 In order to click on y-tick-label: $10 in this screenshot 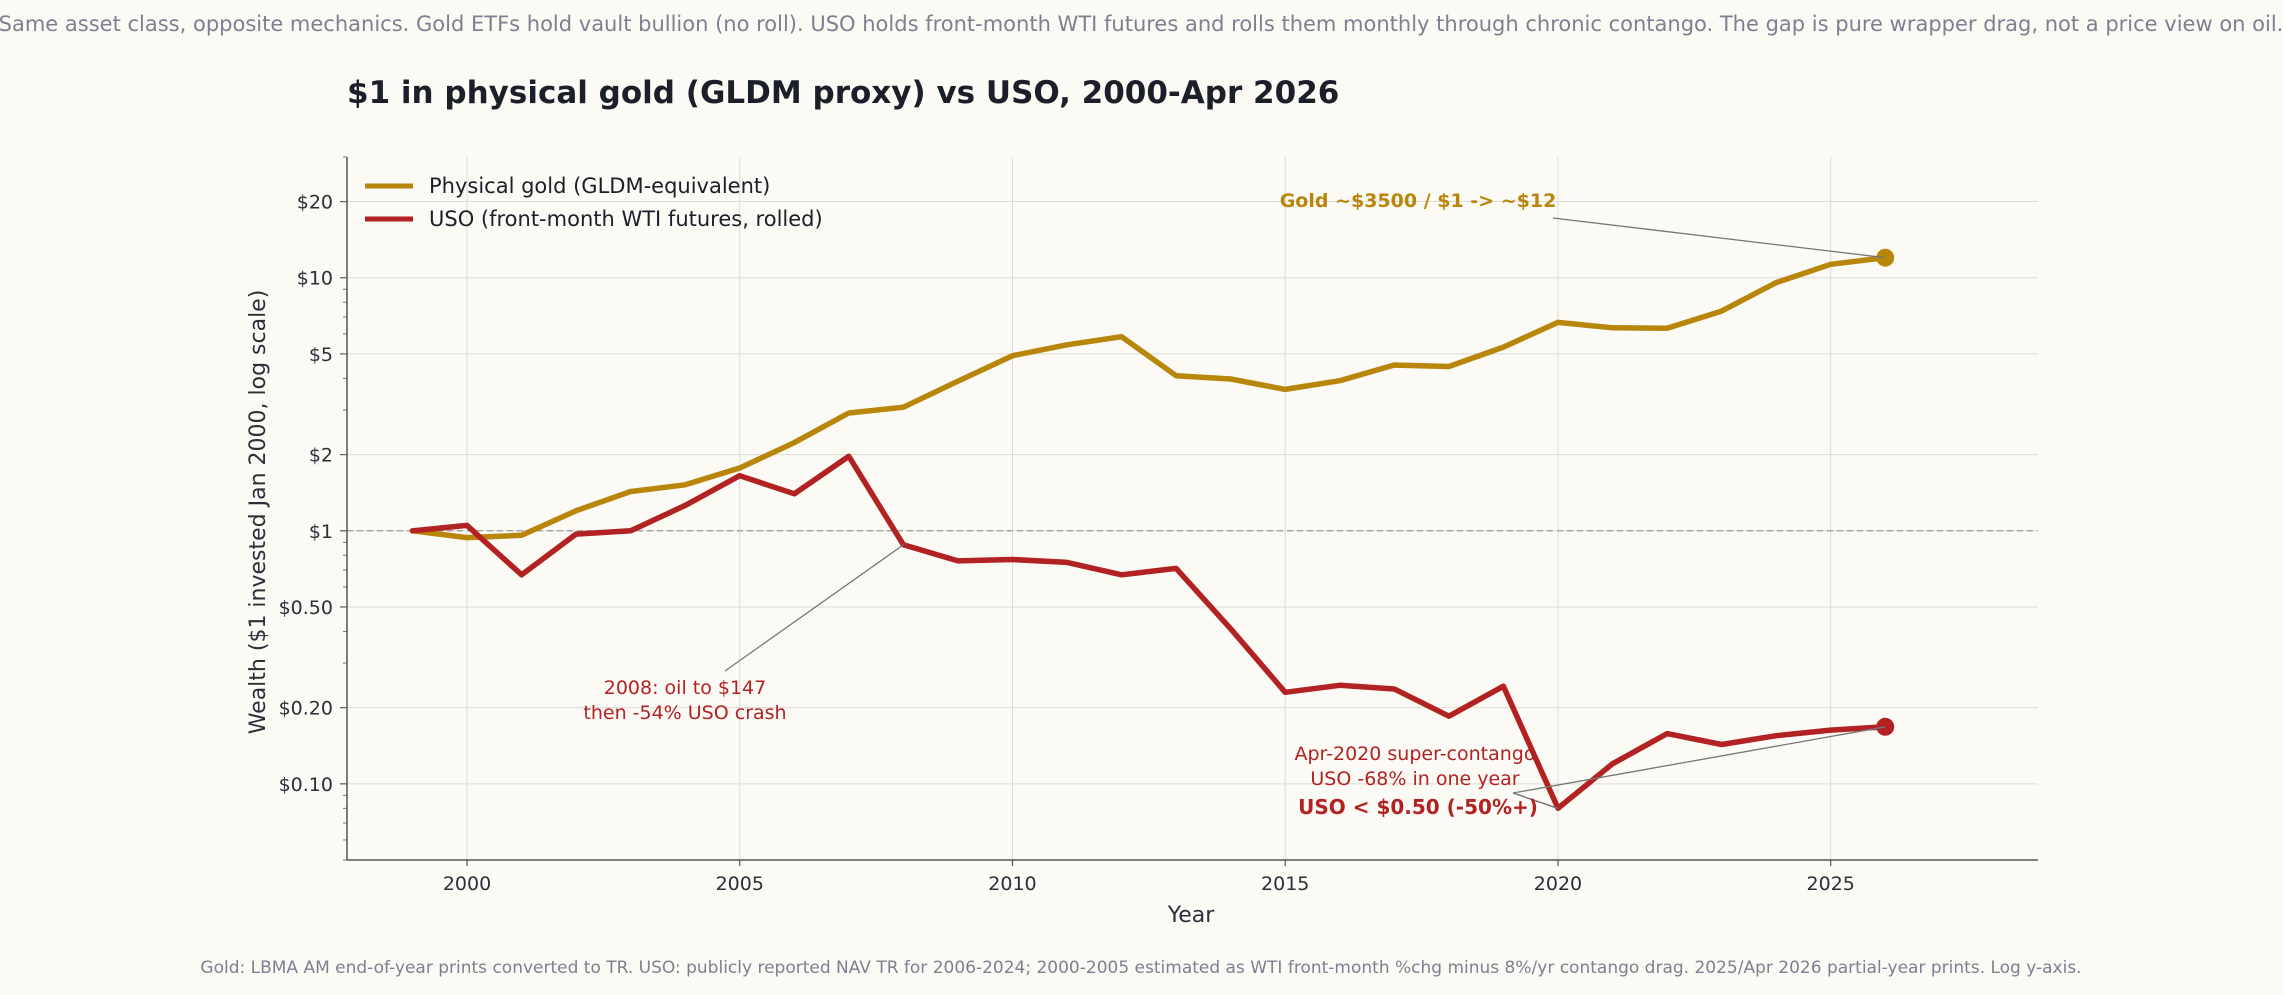, I will do `click(315, 279)`.